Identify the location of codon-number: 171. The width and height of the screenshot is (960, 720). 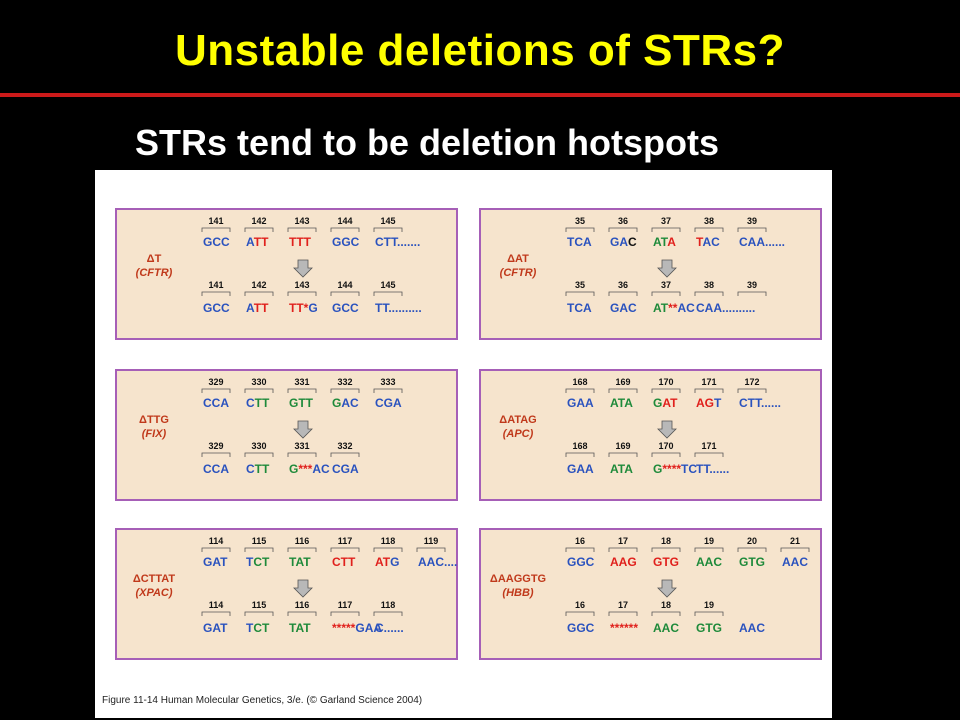
(708, 446).